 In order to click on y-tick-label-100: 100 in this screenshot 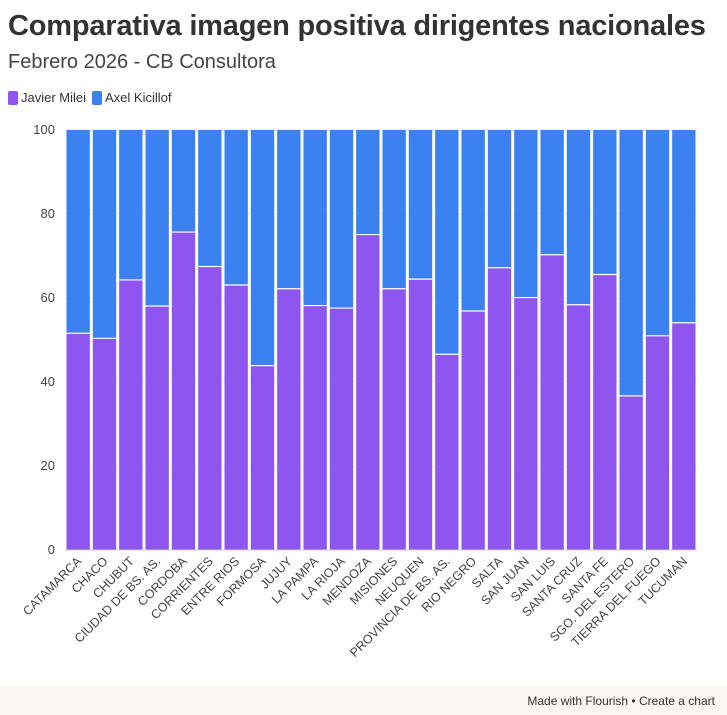, I will do `click(44, 129)`.